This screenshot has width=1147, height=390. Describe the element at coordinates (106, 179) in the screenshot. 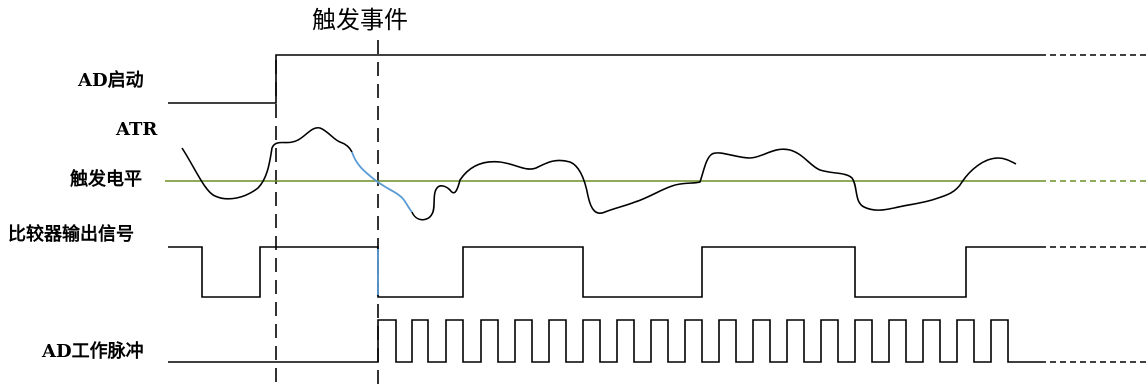

I see `trigger-level-label: 触发电平` at that location.